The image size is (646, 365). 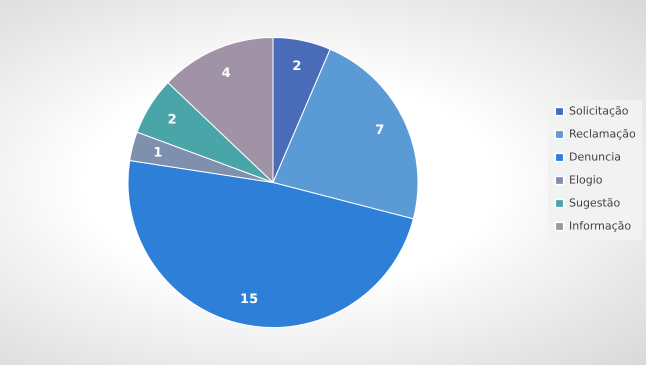 I want to click on data-label: 4, so click(x=226, y=74).